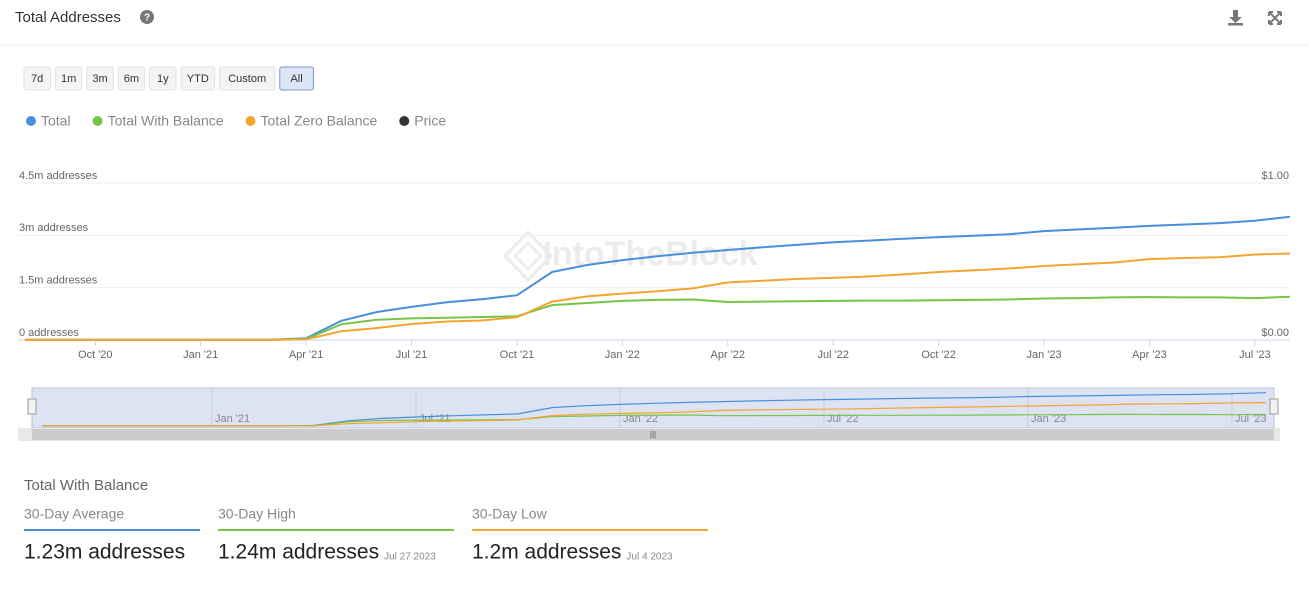  Describe the element at coordinates (68, 17) in the screenshot. I see `title: Total Addresses` at that location.